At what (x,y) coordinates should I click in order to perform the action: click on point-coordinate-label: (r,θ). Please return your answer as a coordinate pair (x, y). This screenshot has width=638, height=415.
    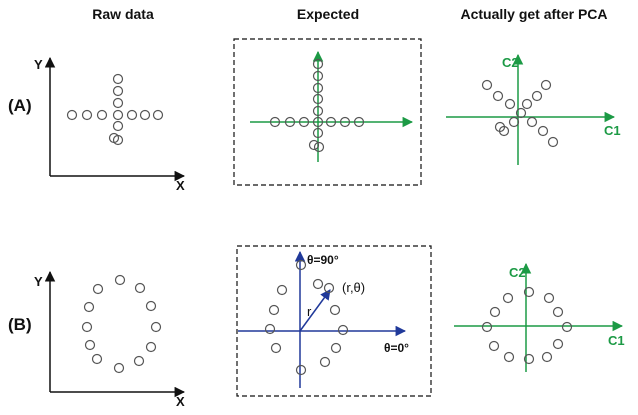
    Looking at the image, I should click on (353, 287).